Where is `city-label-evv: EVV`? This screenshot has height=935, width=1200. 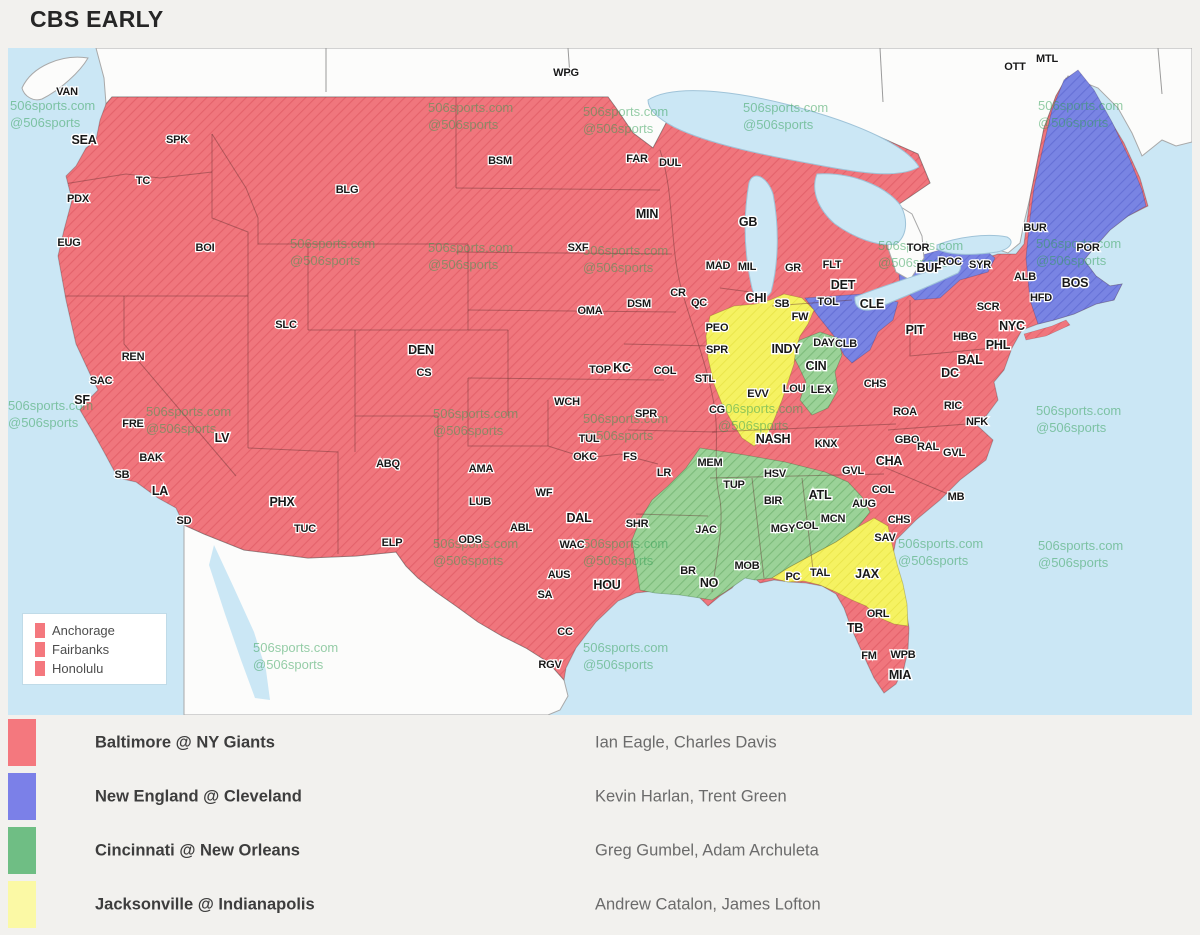
city-label-evv: EVV is located at coordinates (758, 394).